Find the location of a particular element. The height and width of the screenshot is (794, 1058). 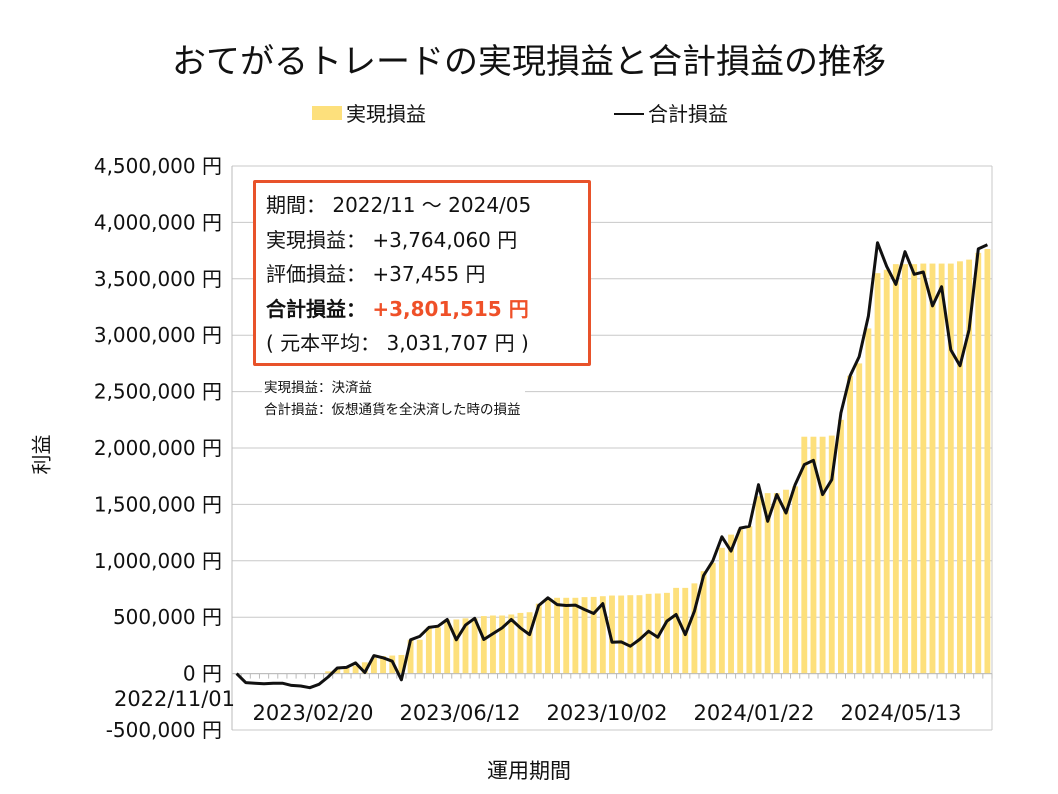

legend-bar-swatch is located at coordinates (327, 113).